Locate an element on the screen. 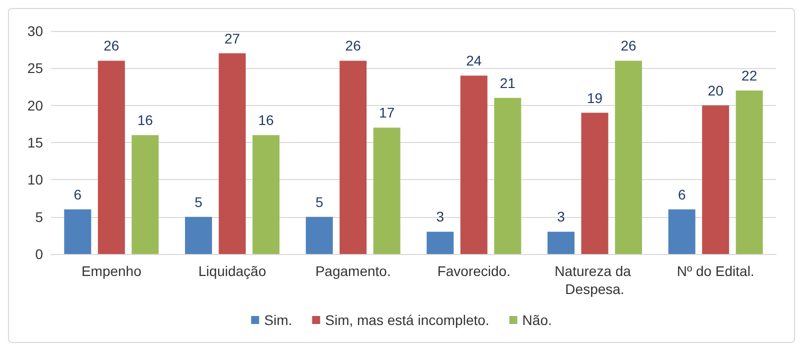 Image resolution: width=803 pixels, height=349 pixels. data-label: 20 is located at coordinates (716, 90).